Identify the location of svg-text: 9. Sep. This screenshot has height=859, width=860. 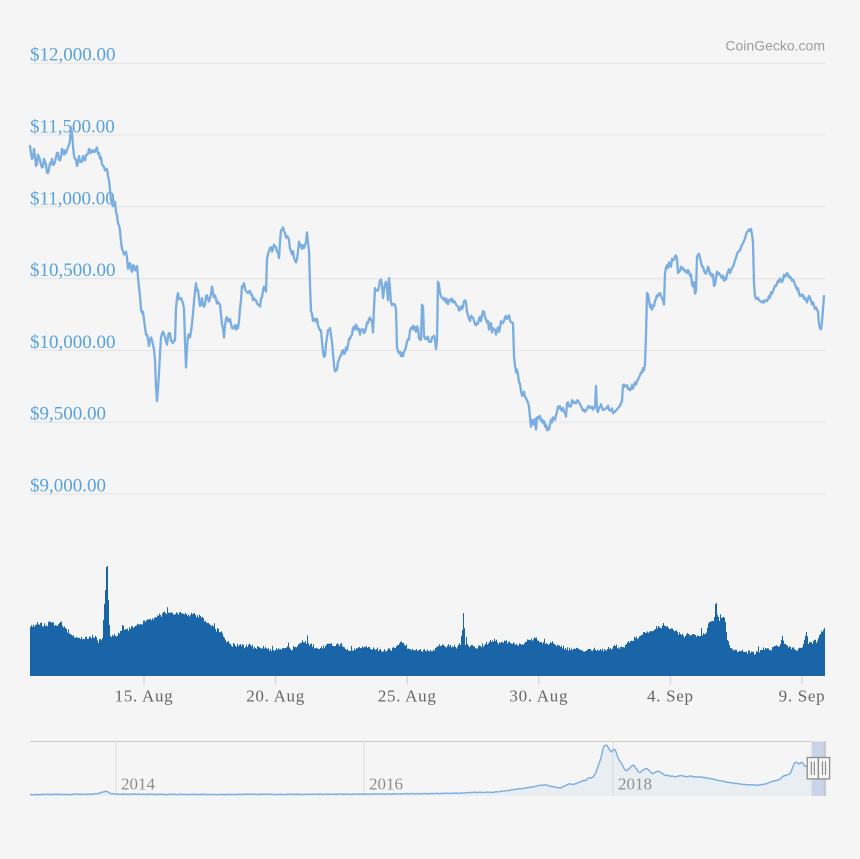
(802, 696).